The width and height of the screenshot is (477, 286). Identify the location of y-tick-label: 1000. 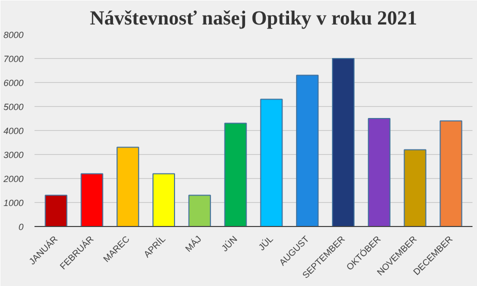
(13, 203).